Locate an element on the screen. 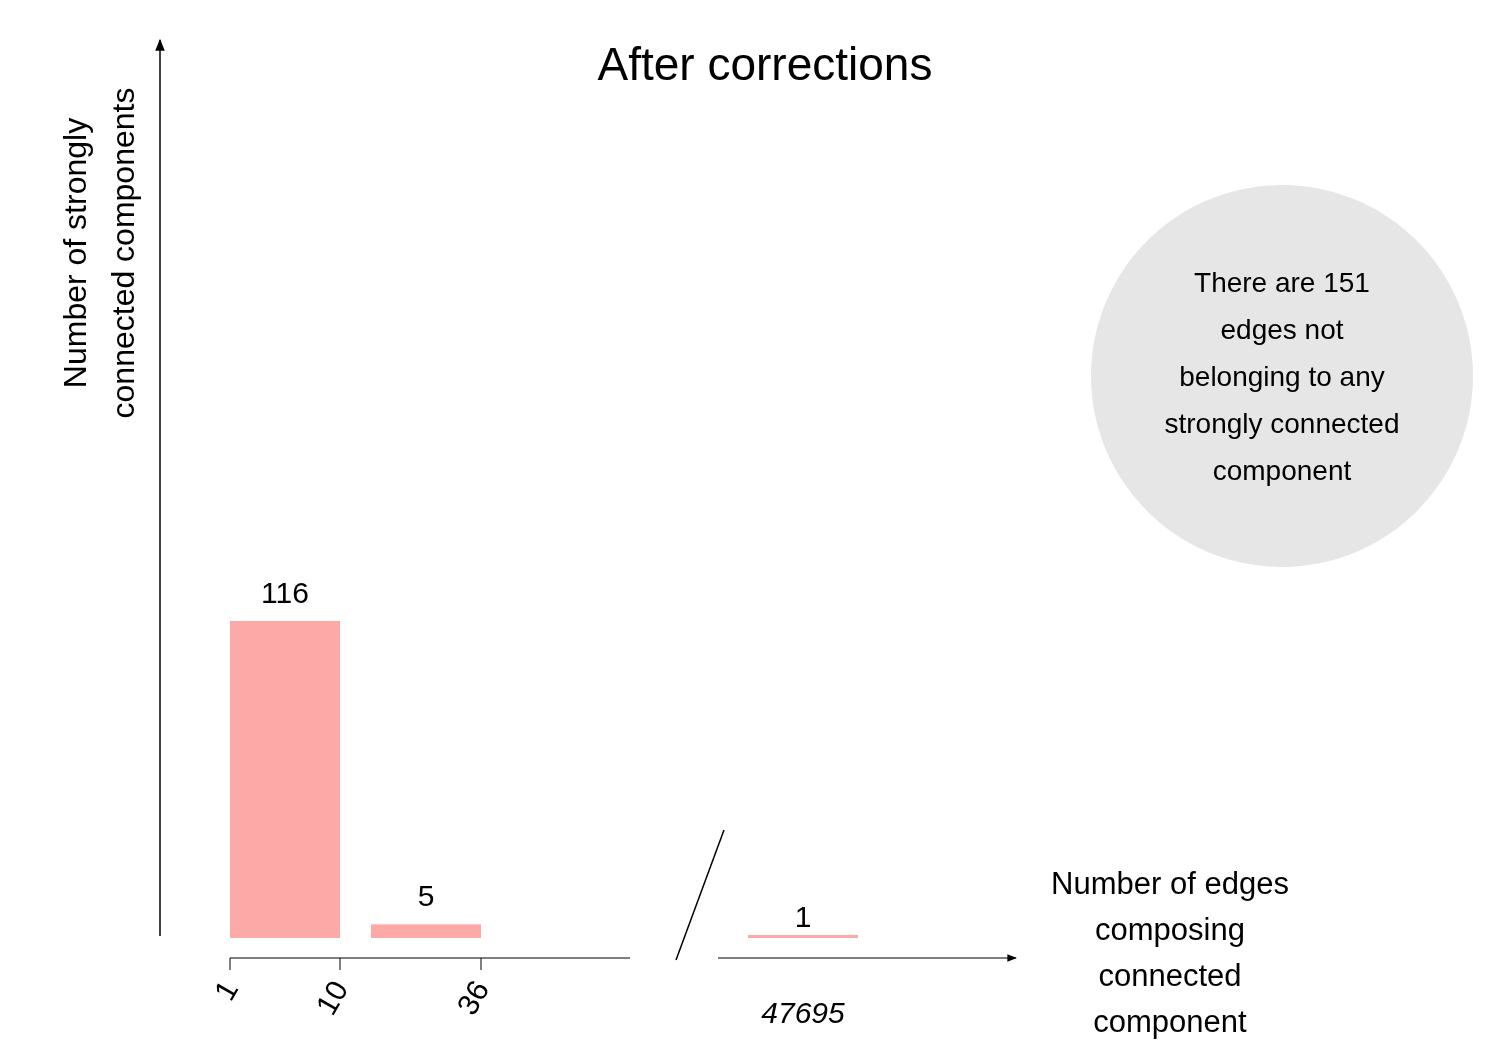 The image size is (1503, 1051). text: 1 is located at coordinates (226, 990).